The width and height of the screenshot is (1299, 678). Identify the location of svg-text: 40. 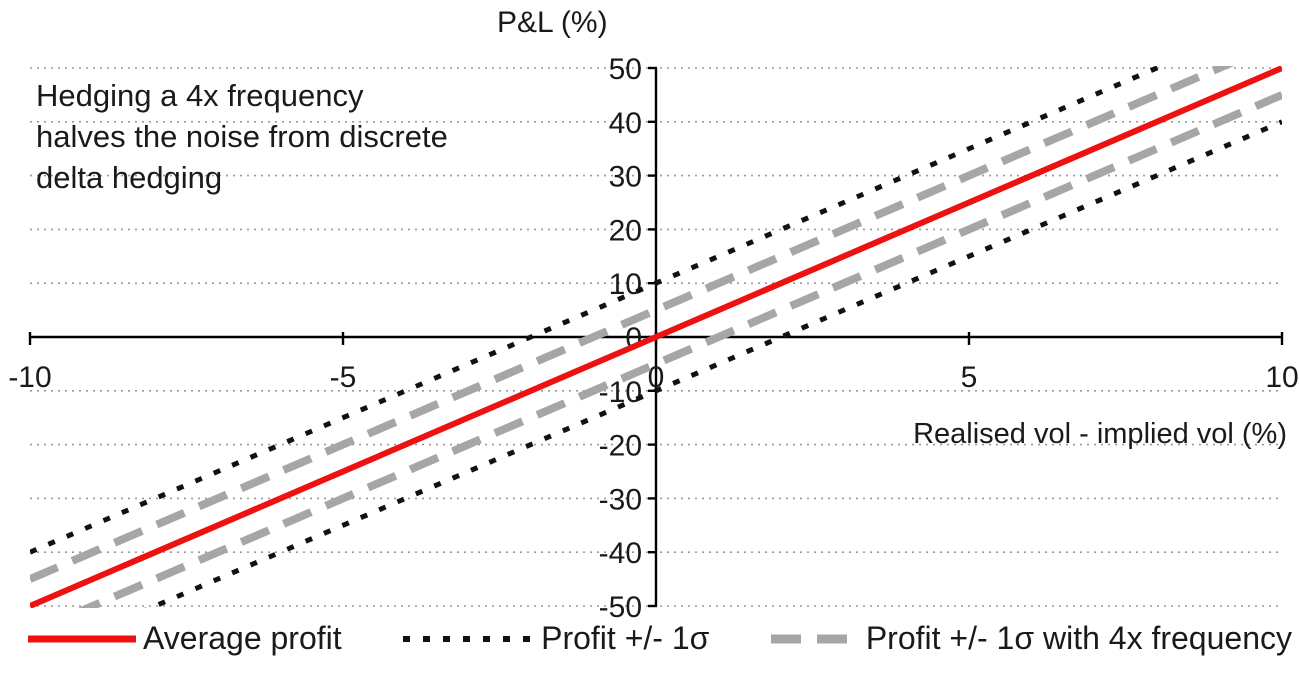
(625, 123).